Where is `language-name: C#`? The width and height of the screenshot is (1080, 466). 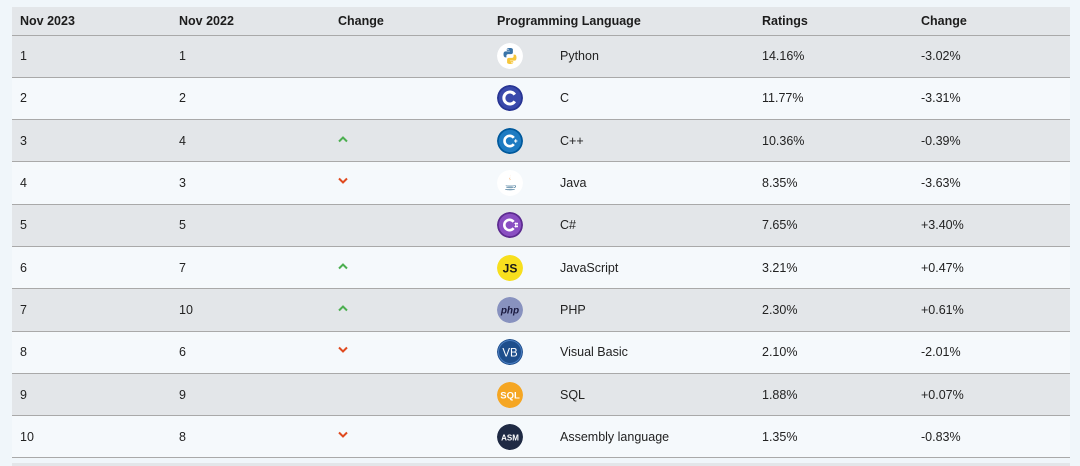 language-name: C# is located at coordinates (568, 225).